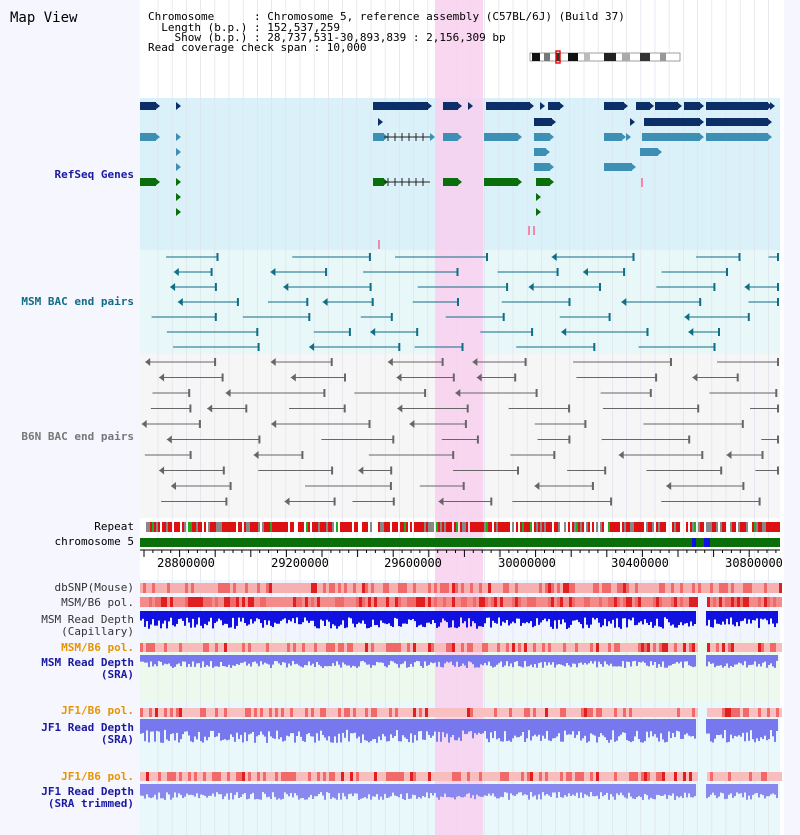 Image resolution: width=800 pixels, height=835 pixels. I want to click on refseq-genes-track, so click(457, 175).